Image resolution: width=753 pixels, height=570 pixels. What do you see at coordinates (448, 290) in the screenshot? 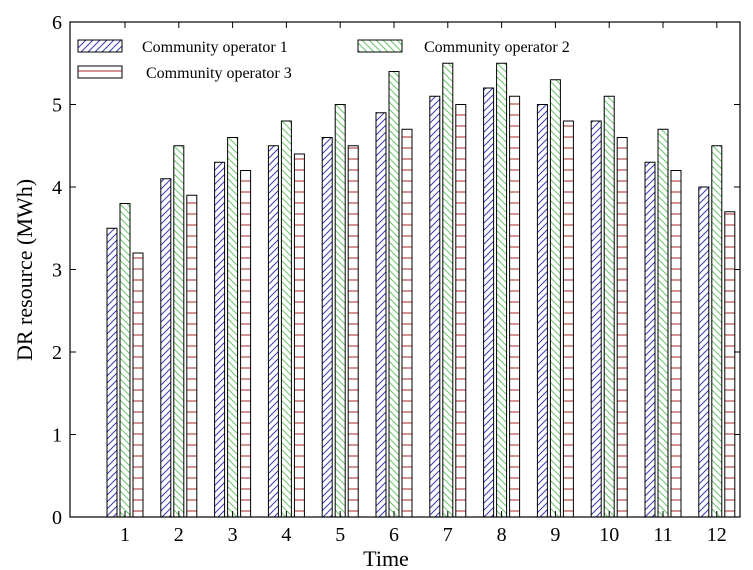
I see `bar-series2-t7` at bounding box center [448, 290].